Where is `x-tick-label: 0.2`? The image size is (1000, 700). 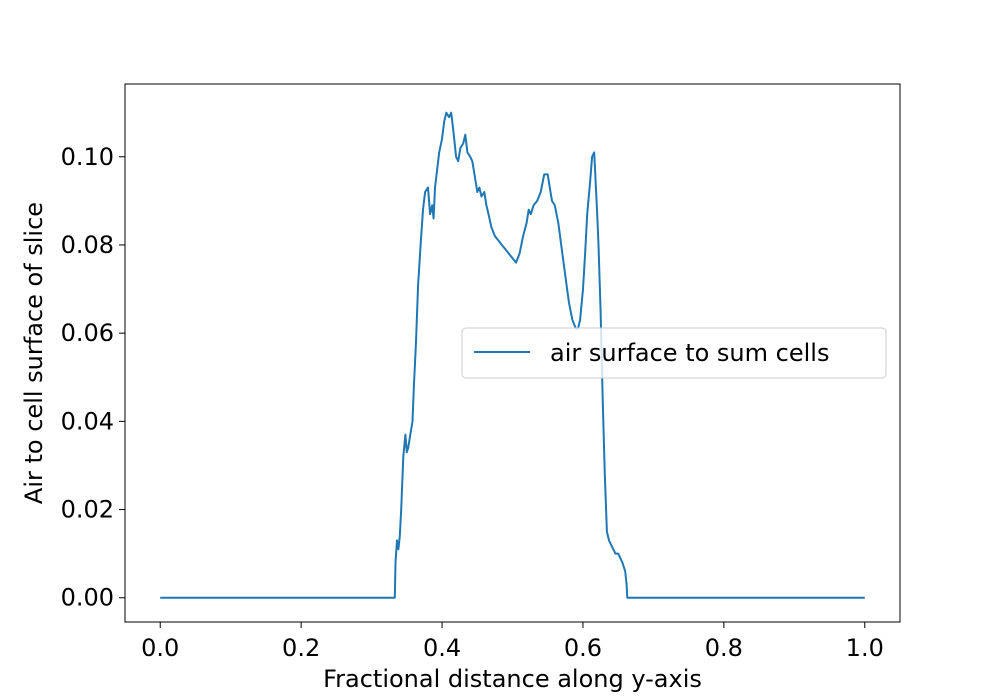 x-tick-label: 0.2 is located at coordinates (301, 648).